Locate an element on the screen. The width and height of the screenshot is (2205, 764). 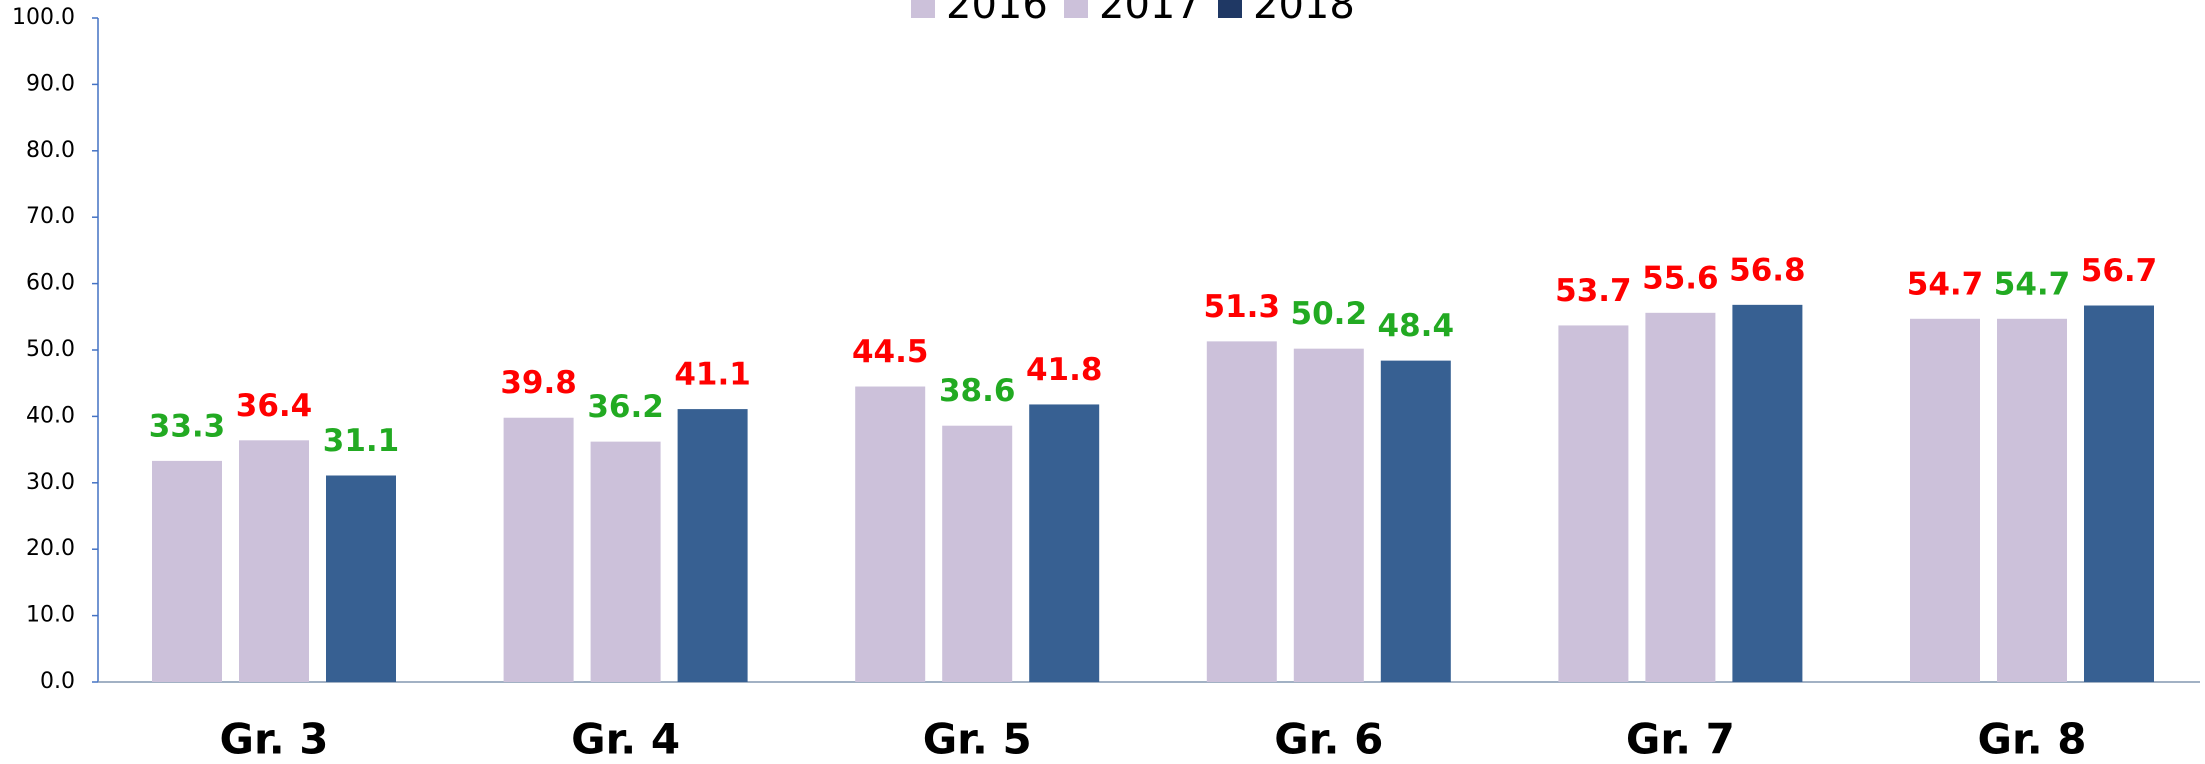
data-label: 36.2 is located at coordinates (625, 407).